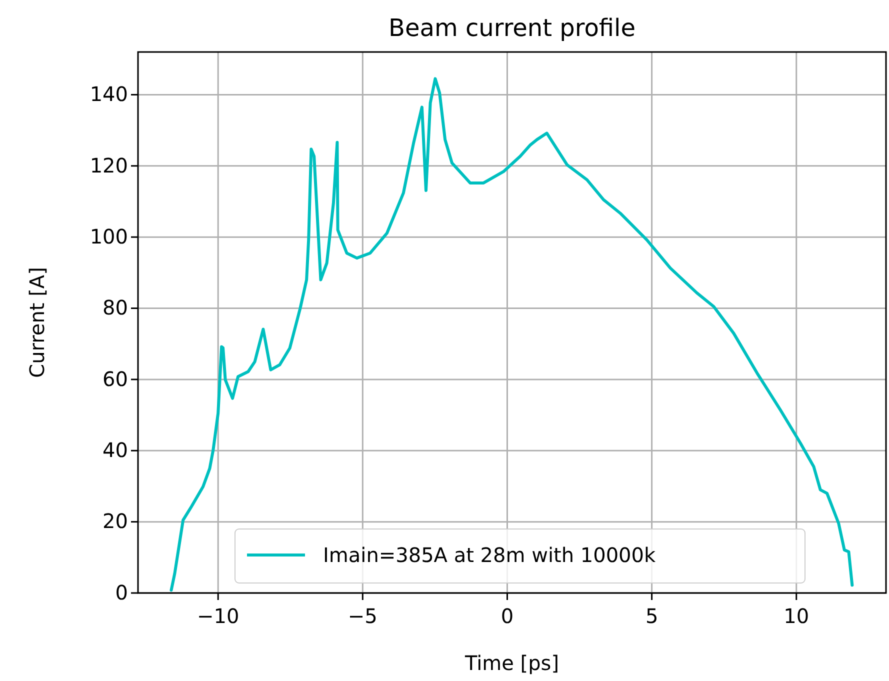  Describe the element at coordinates (115, 378) in the screenshot. I see `y-tick-label: 60` at that location.